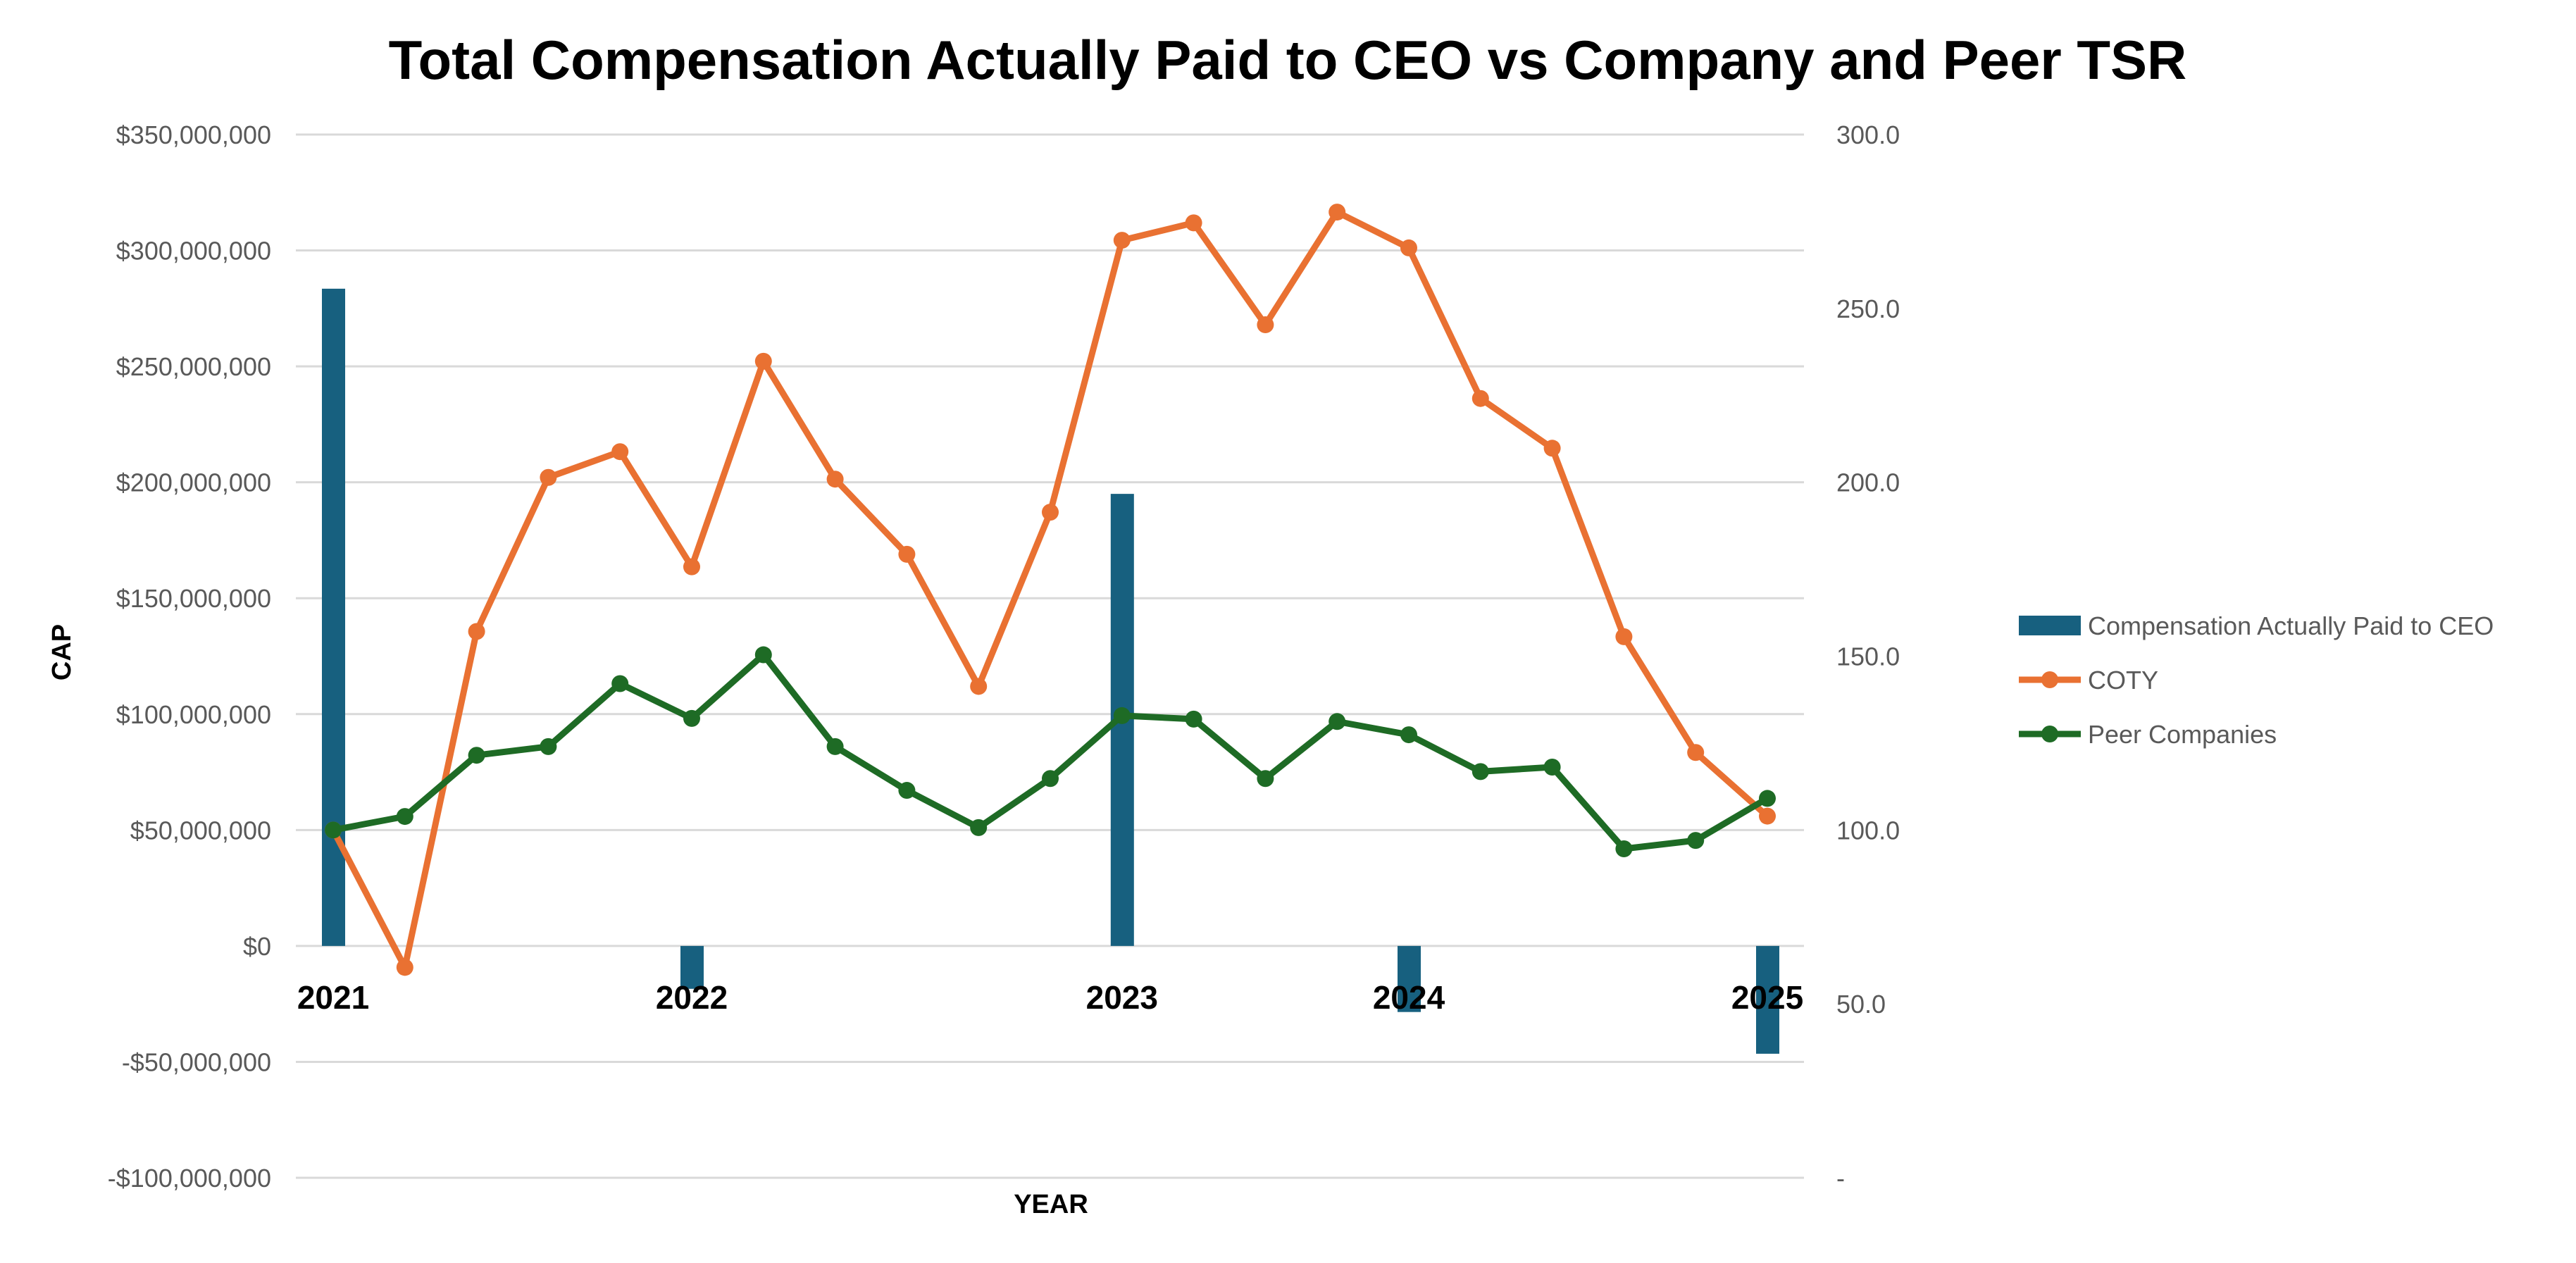 This screenshot has height=1263, width=2576. What do you see at coordinates (193, 366) in the screenshot?
I see `y-tick-label: $250,000,000` at bounding box center [193, 366].